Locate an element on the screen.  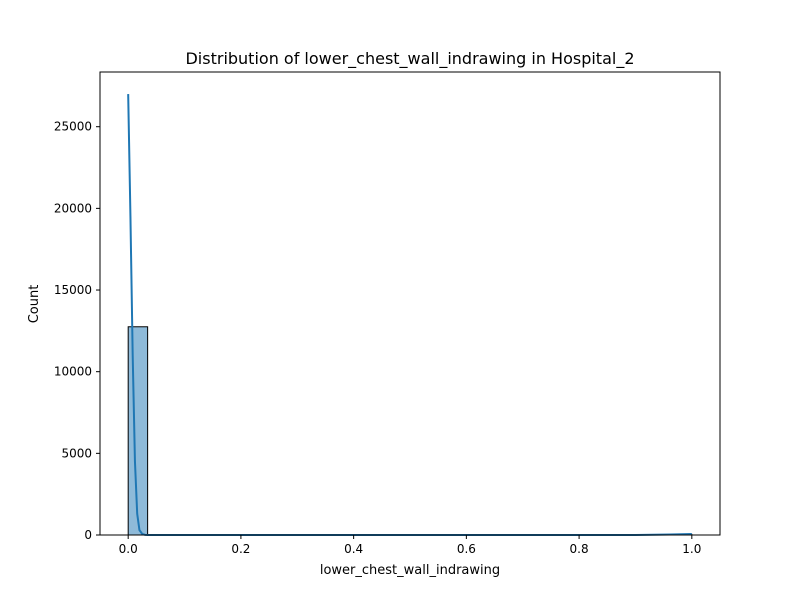
y-tick-label: 25000 is located at coordinates (73, 127).